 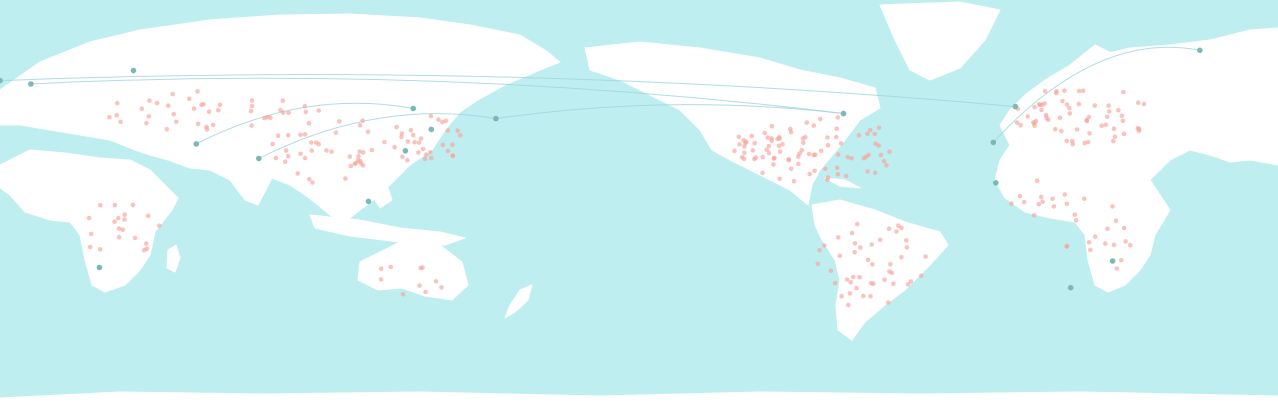 What do you see at coordinates (496, 118) in the screenshot?
I see `hub-marker-tokyo` at bounding box center [496, 118].